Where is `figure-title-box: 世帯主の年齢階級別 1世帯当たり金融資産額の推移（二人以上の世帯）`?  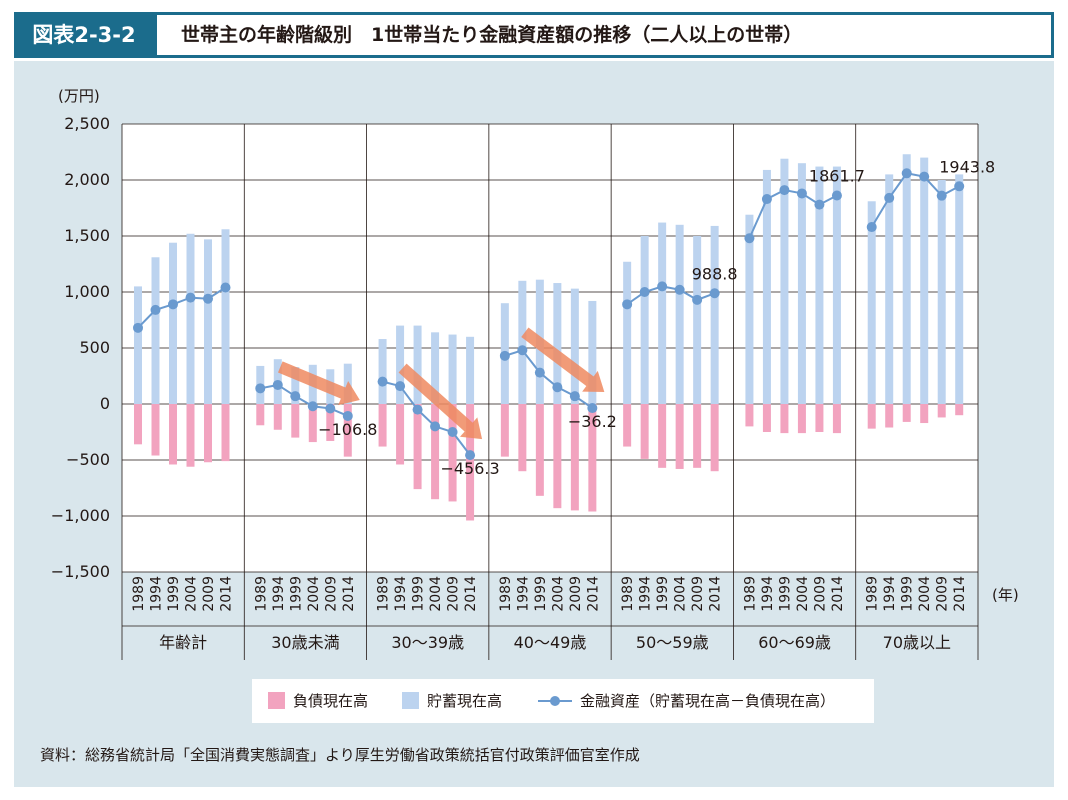
figure-title-box: 世帯主の年齢階級別 1世帯当たり金融資産額の推移（二人以上の世帯） is located at coordinates (604, 35).